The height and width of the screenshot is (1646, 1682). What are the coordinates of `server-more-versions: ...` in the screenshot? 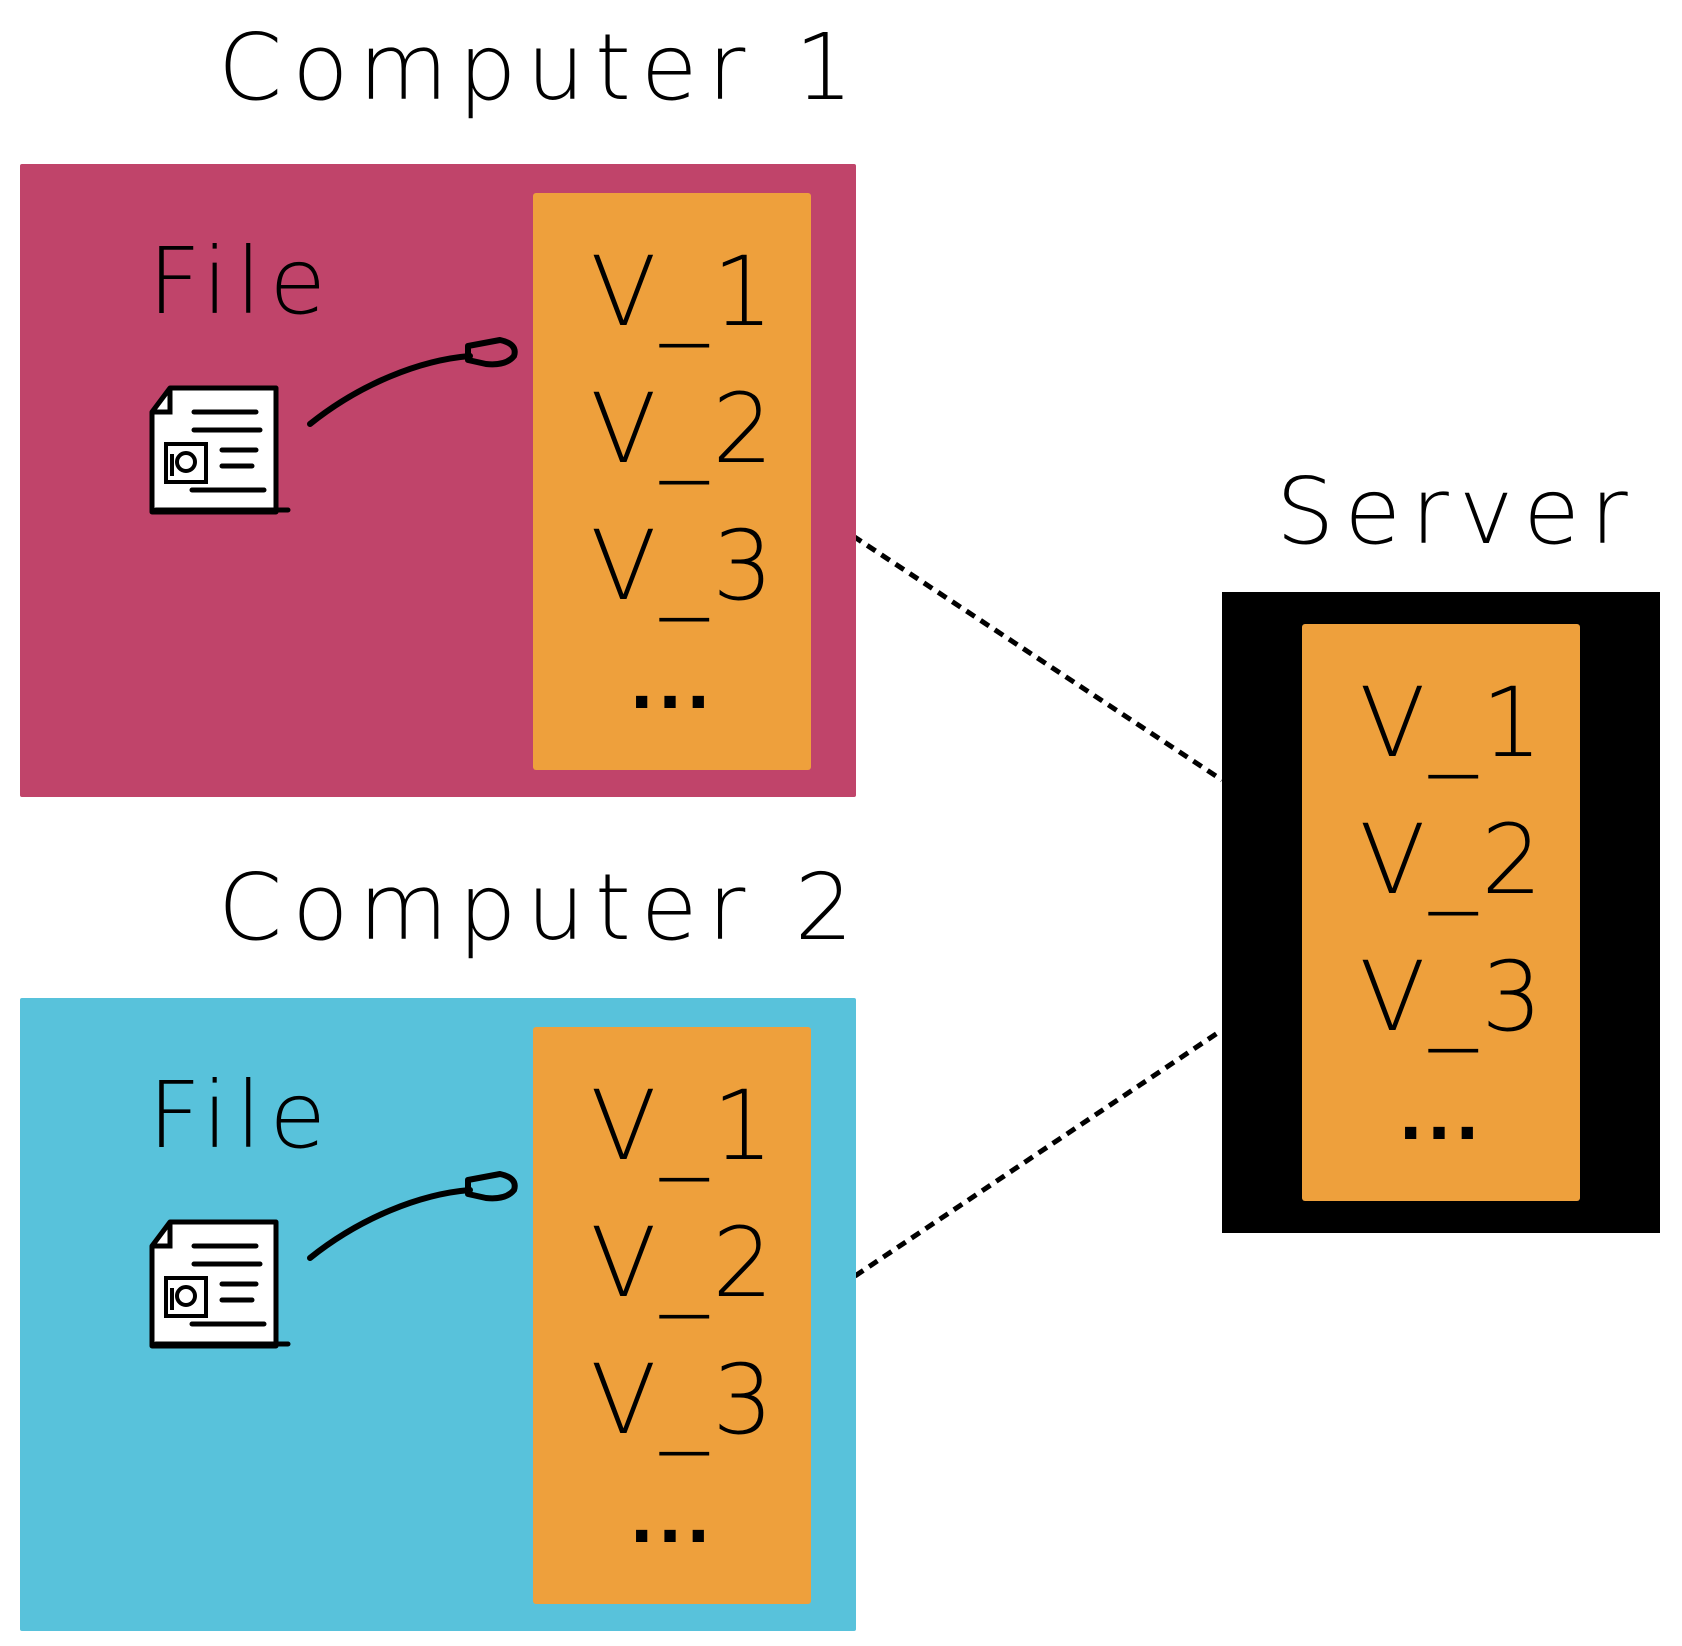 It's located at (1441, 1118).